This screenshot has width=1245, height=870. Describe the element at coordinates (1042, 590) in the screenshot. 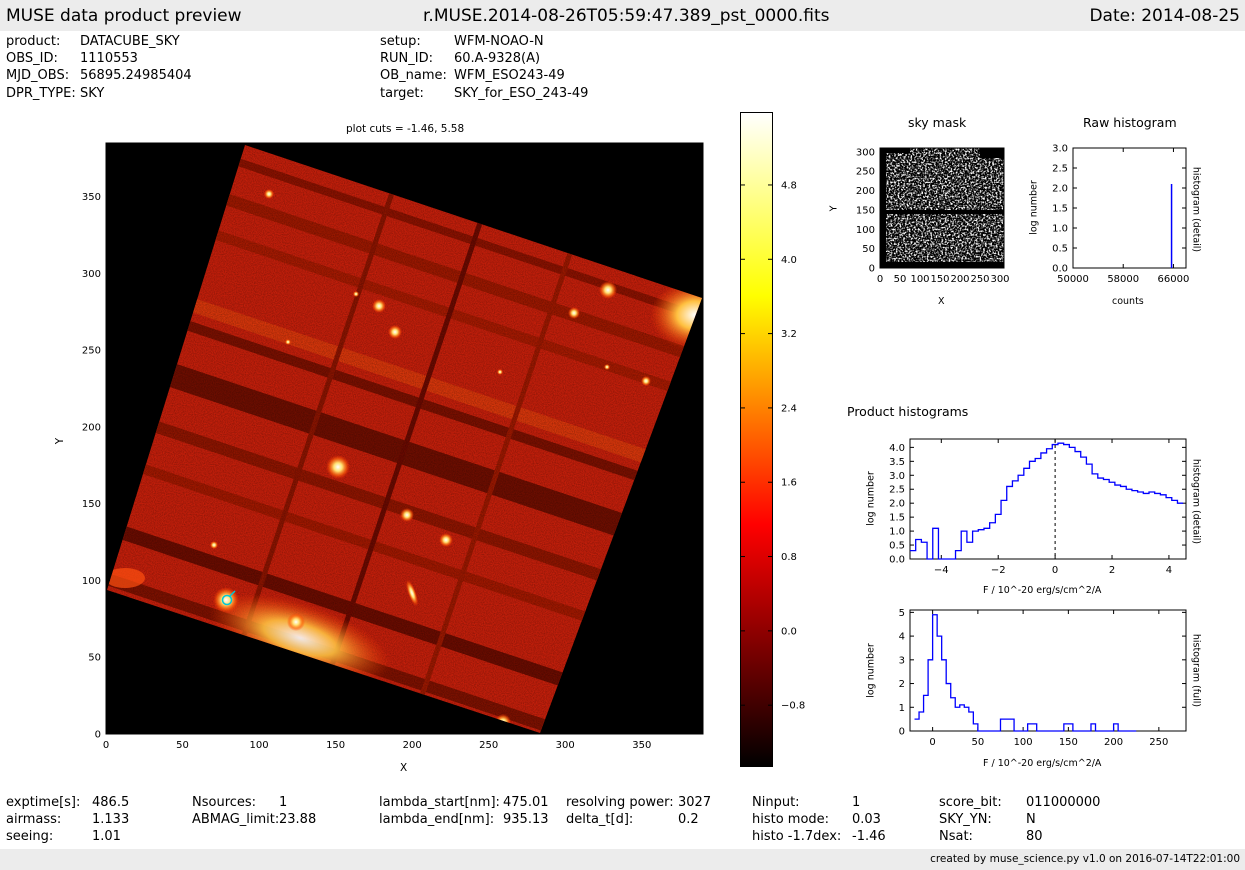

I see `detail-hist-xlabel: F / 10^-20 erg/s/cm^2/A` at that location.